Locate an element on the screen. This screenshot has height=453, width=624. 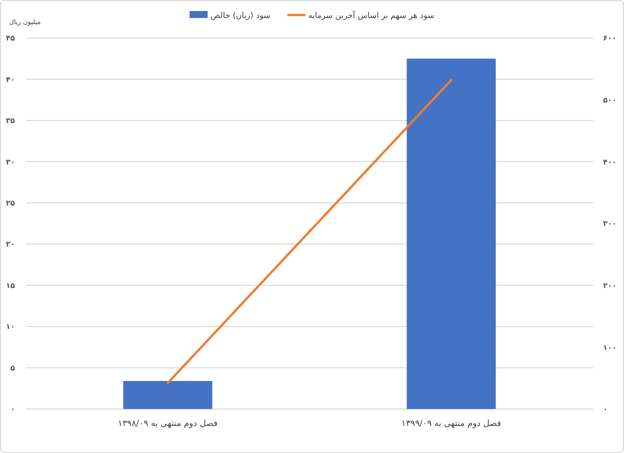
legend-label: سود هر سهم بر اساس آخرین سرمایه is located at coordinates (371, 15).